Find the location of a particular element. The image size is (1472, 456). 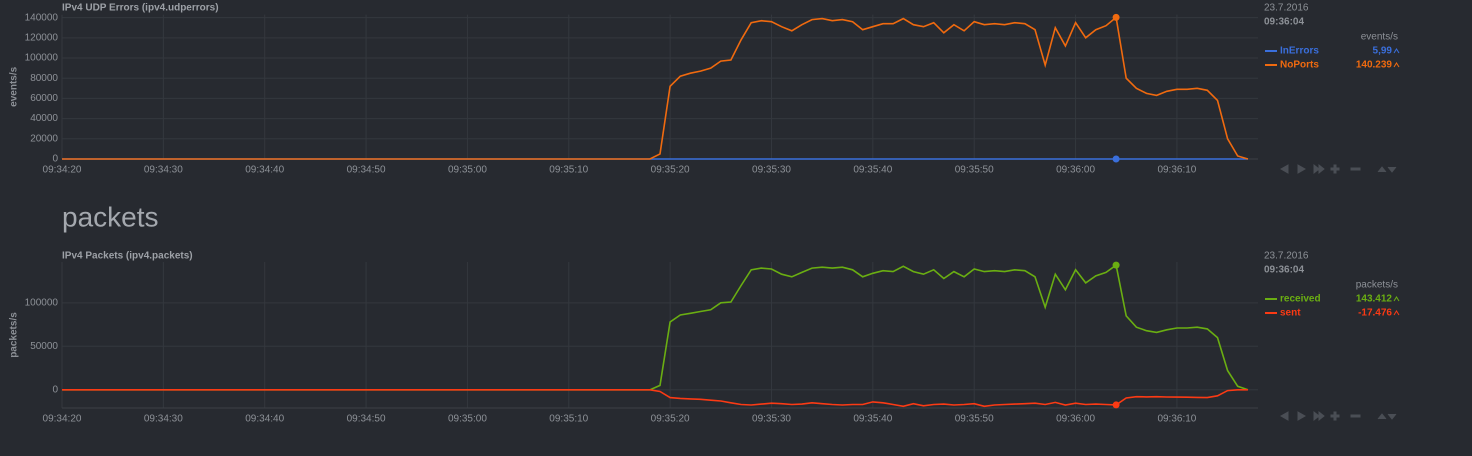

controls is located at coordinates (1338, 292).